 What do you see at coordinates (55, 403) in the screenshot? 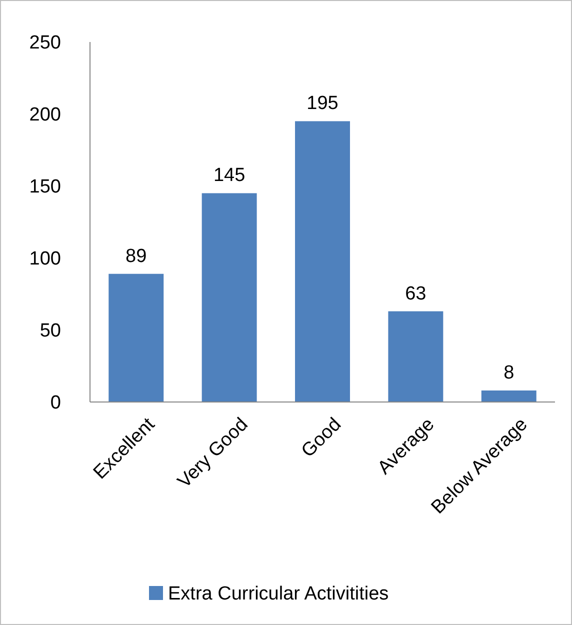
I see `y-tick-label: 0` at bounding box center [55, 403].